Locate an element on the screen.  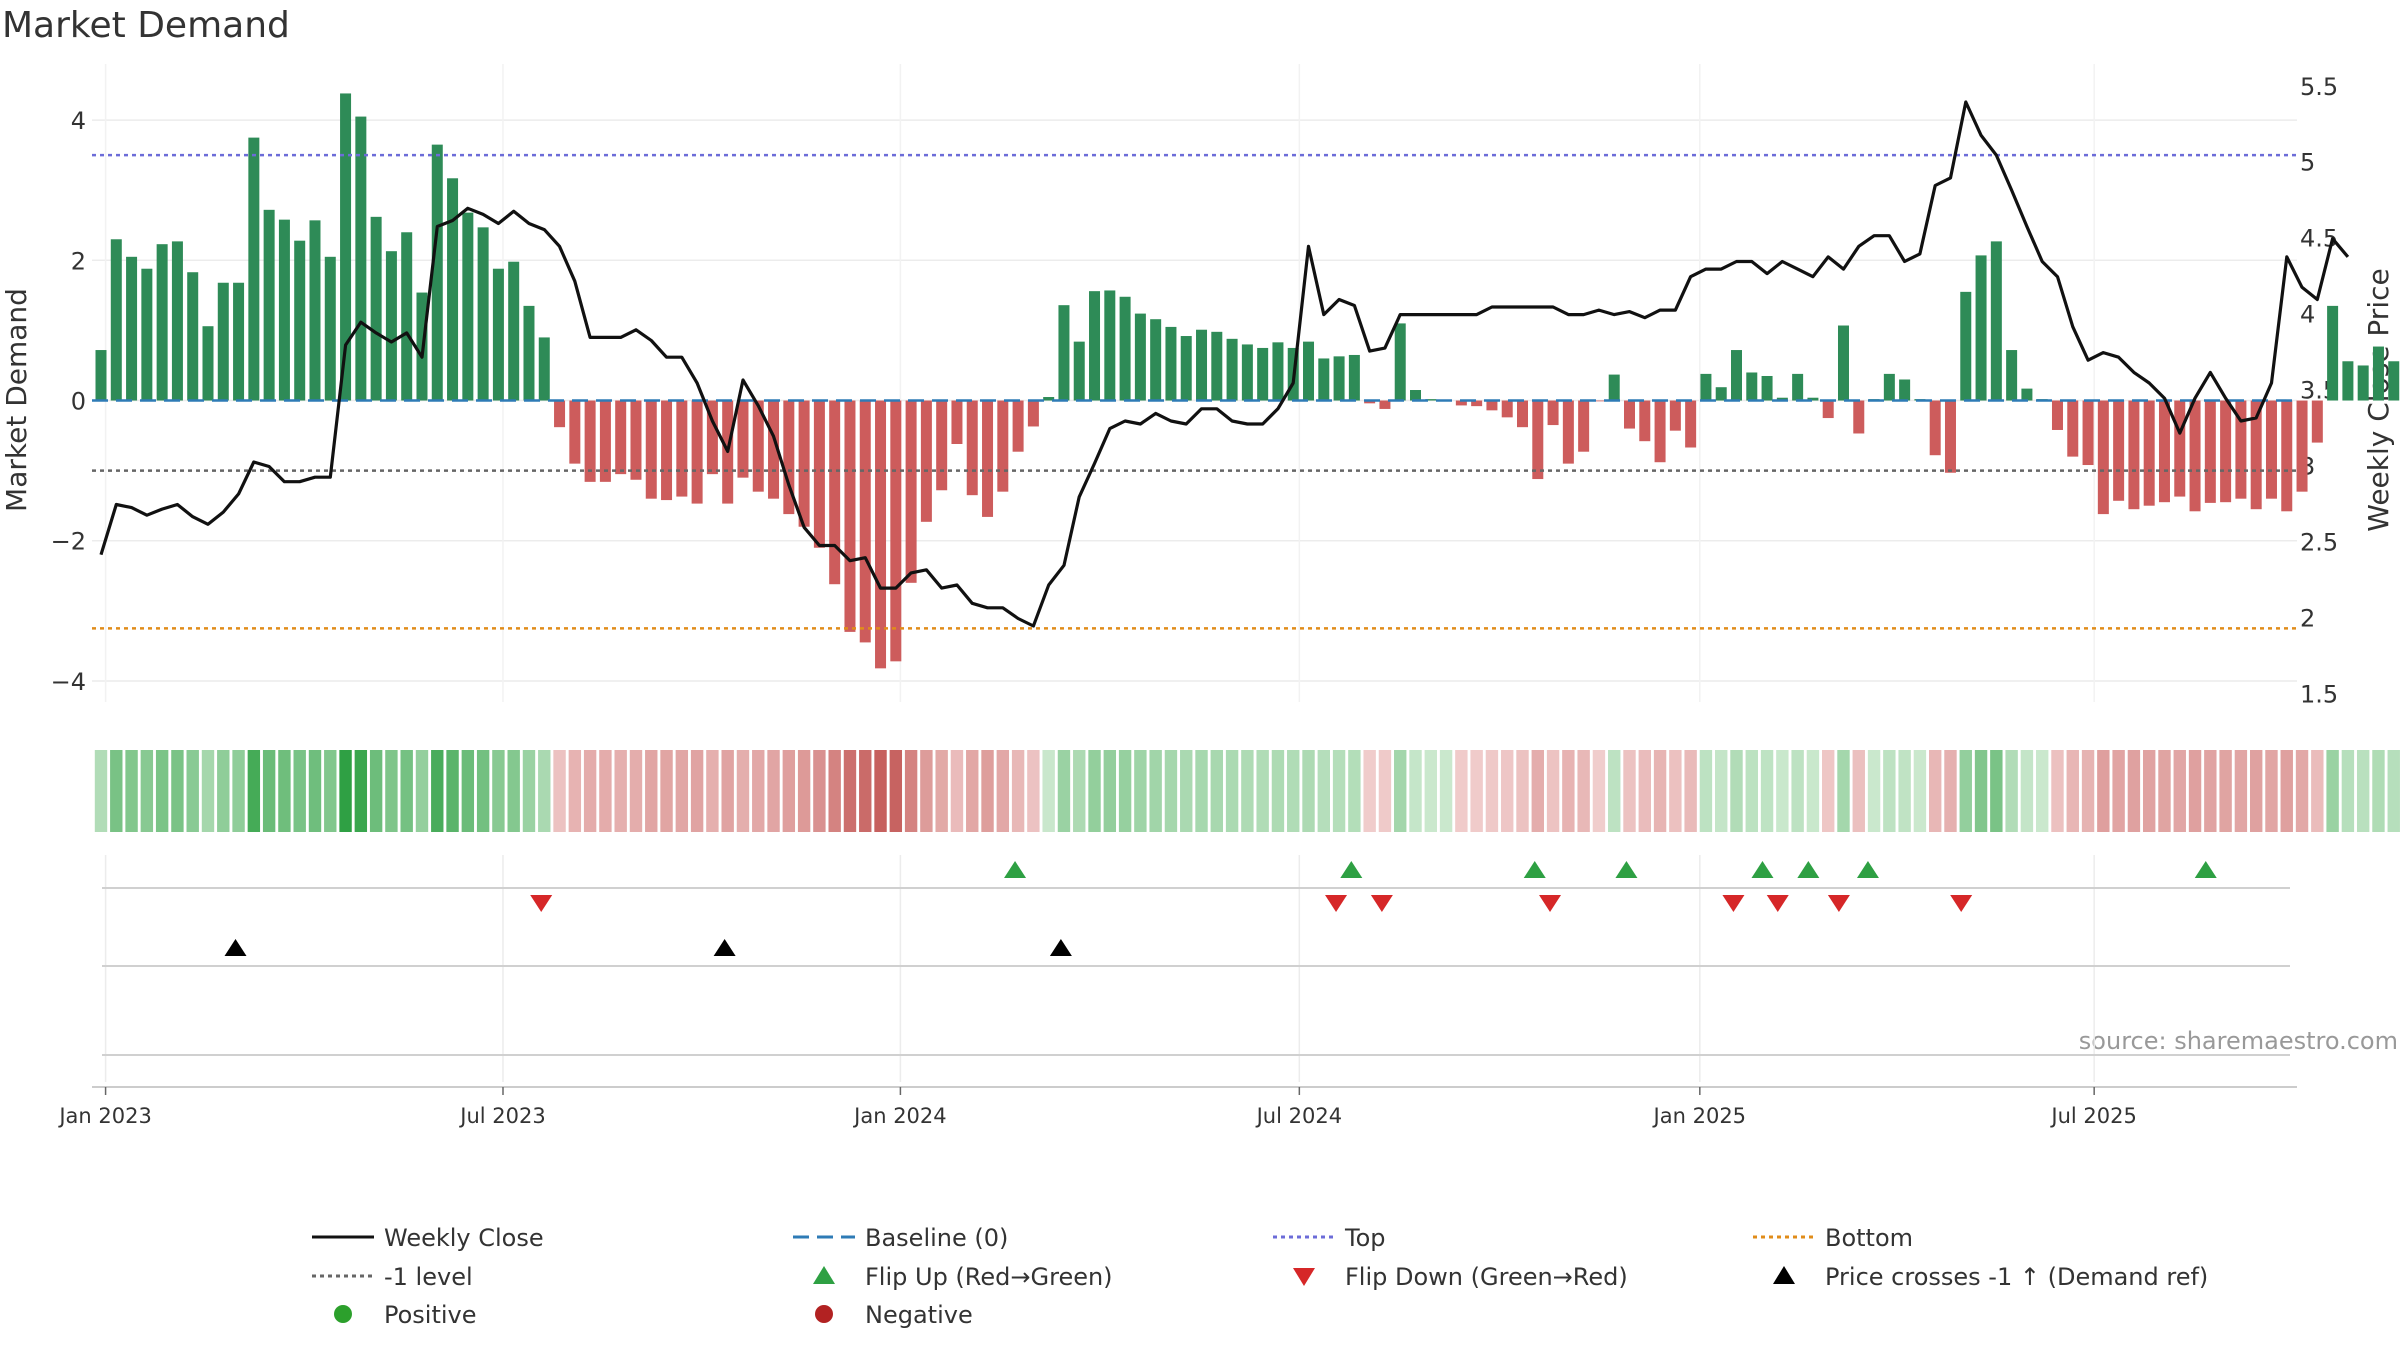
legend-item: Bottom is located at coordinates (1833, 1238).